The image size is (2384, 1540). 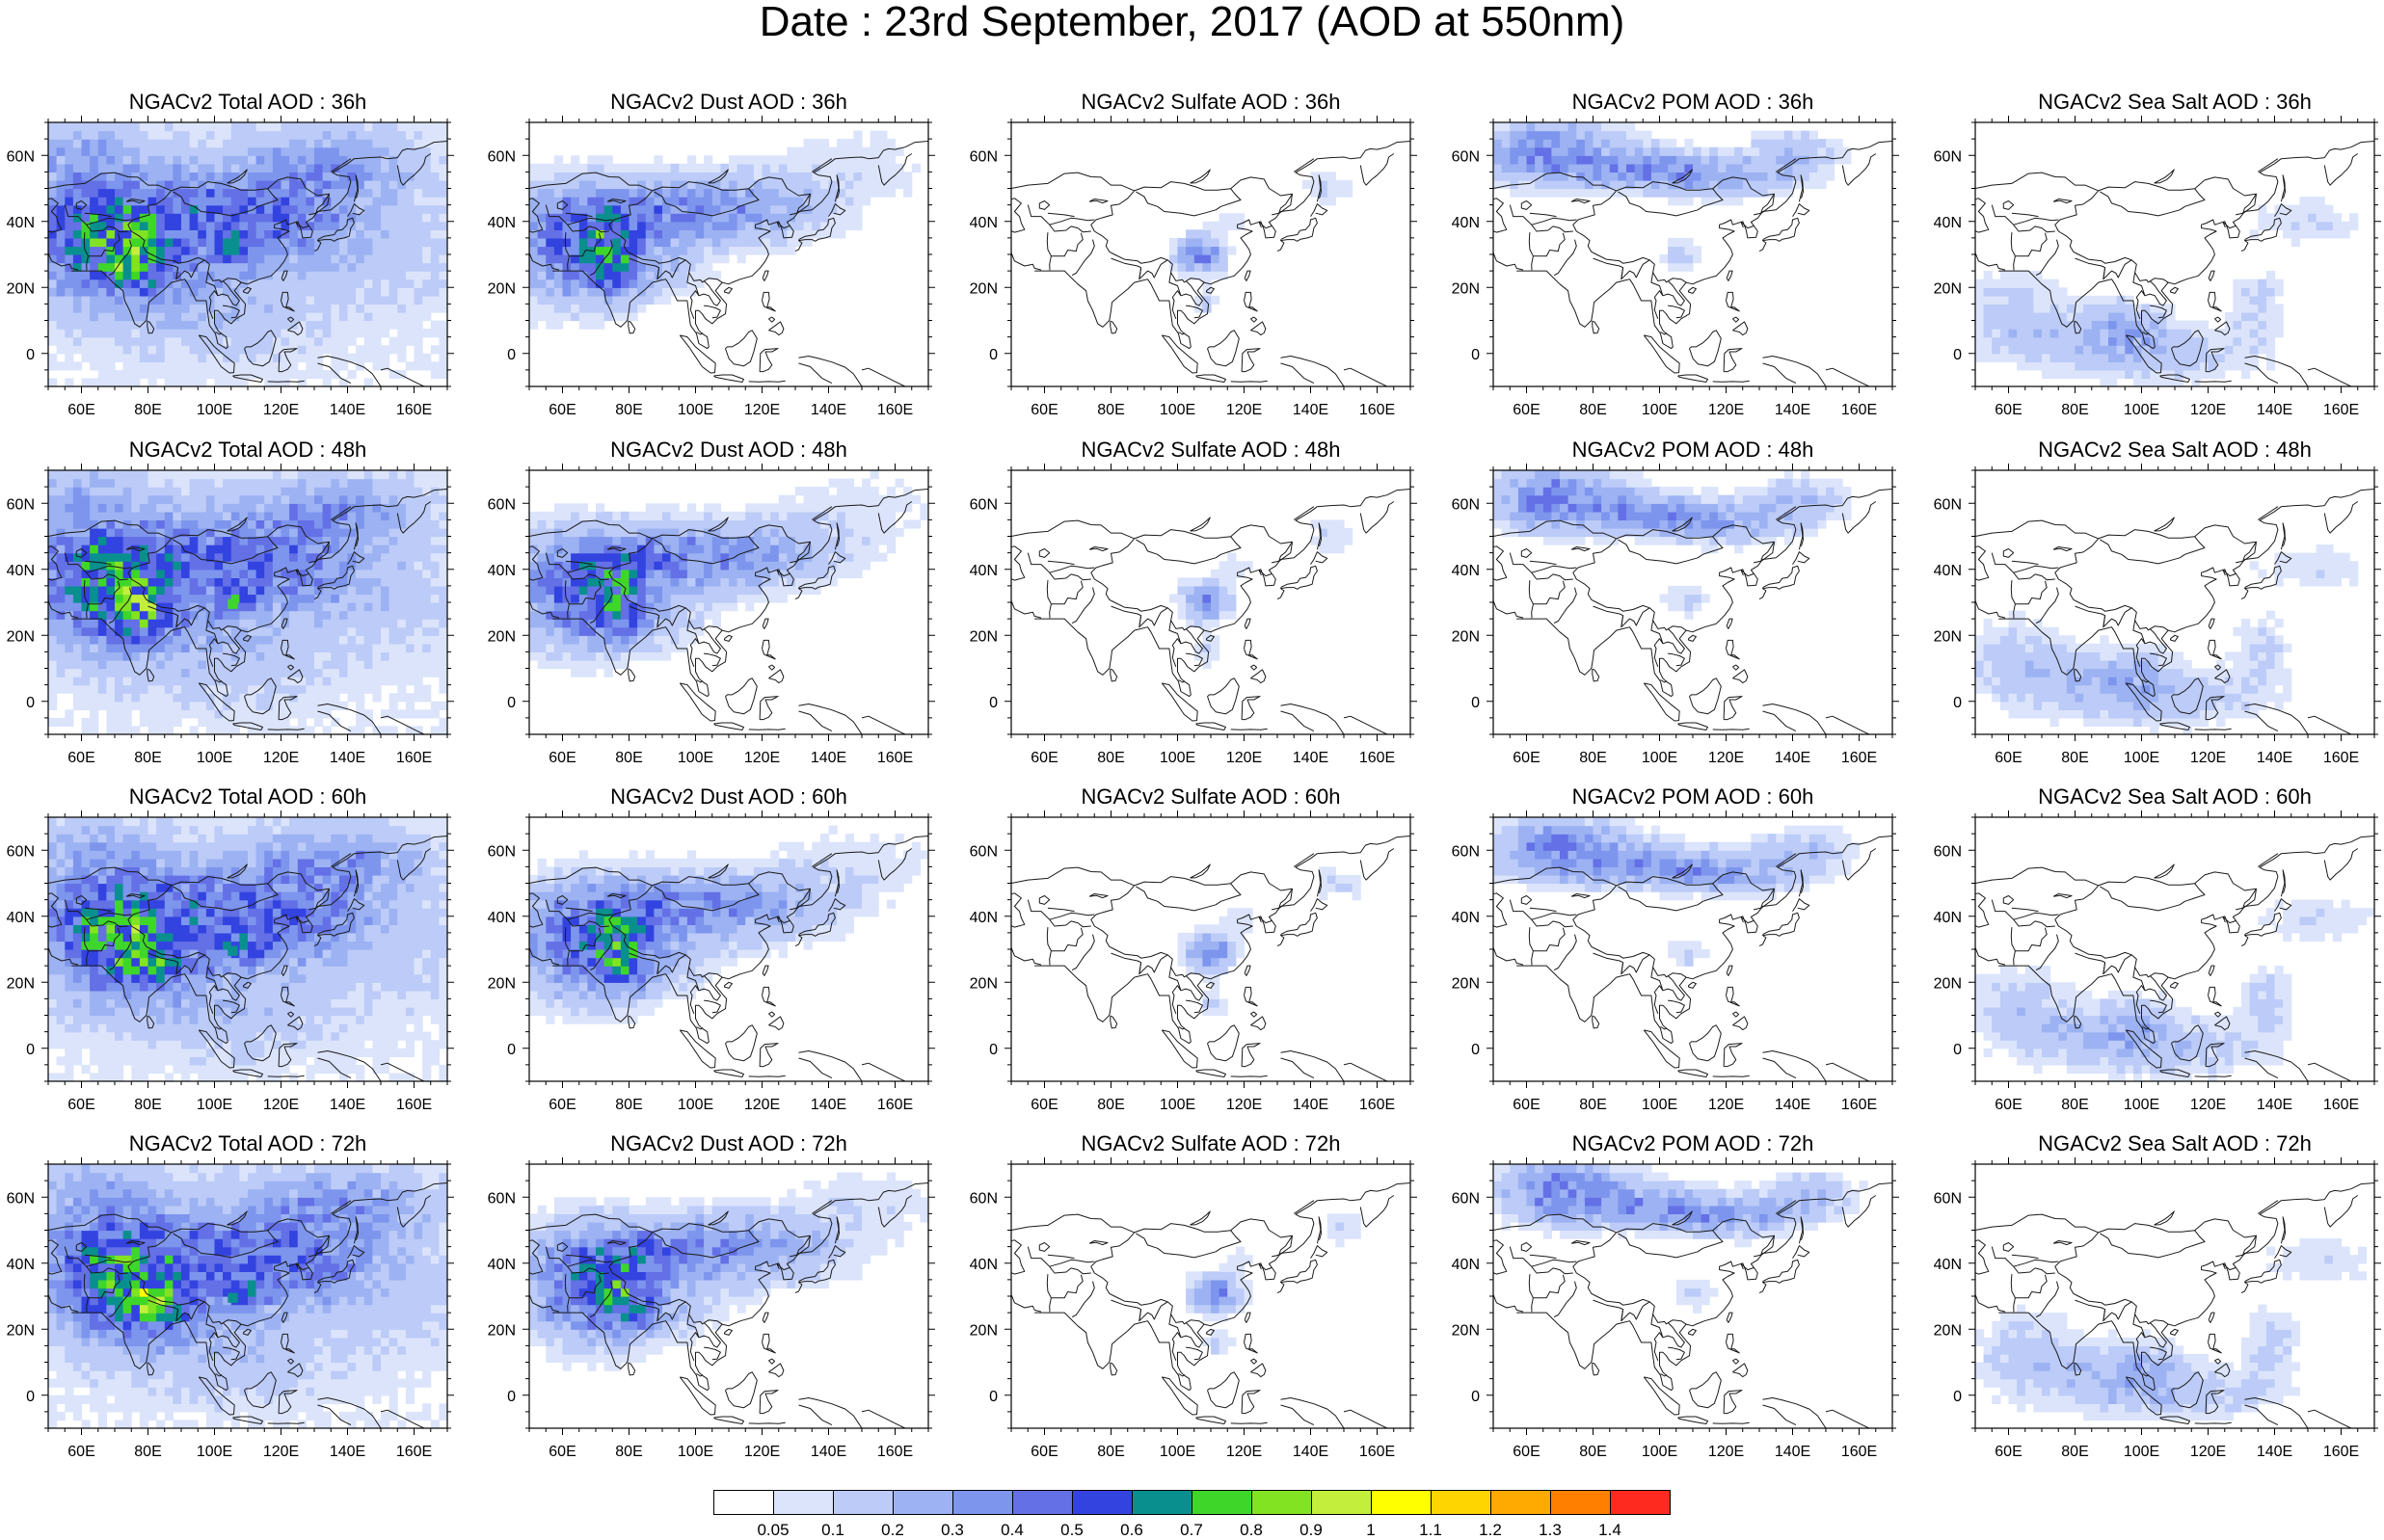 I want to click on colorbar-label: 1.1, so click(x=1430, y=1530).